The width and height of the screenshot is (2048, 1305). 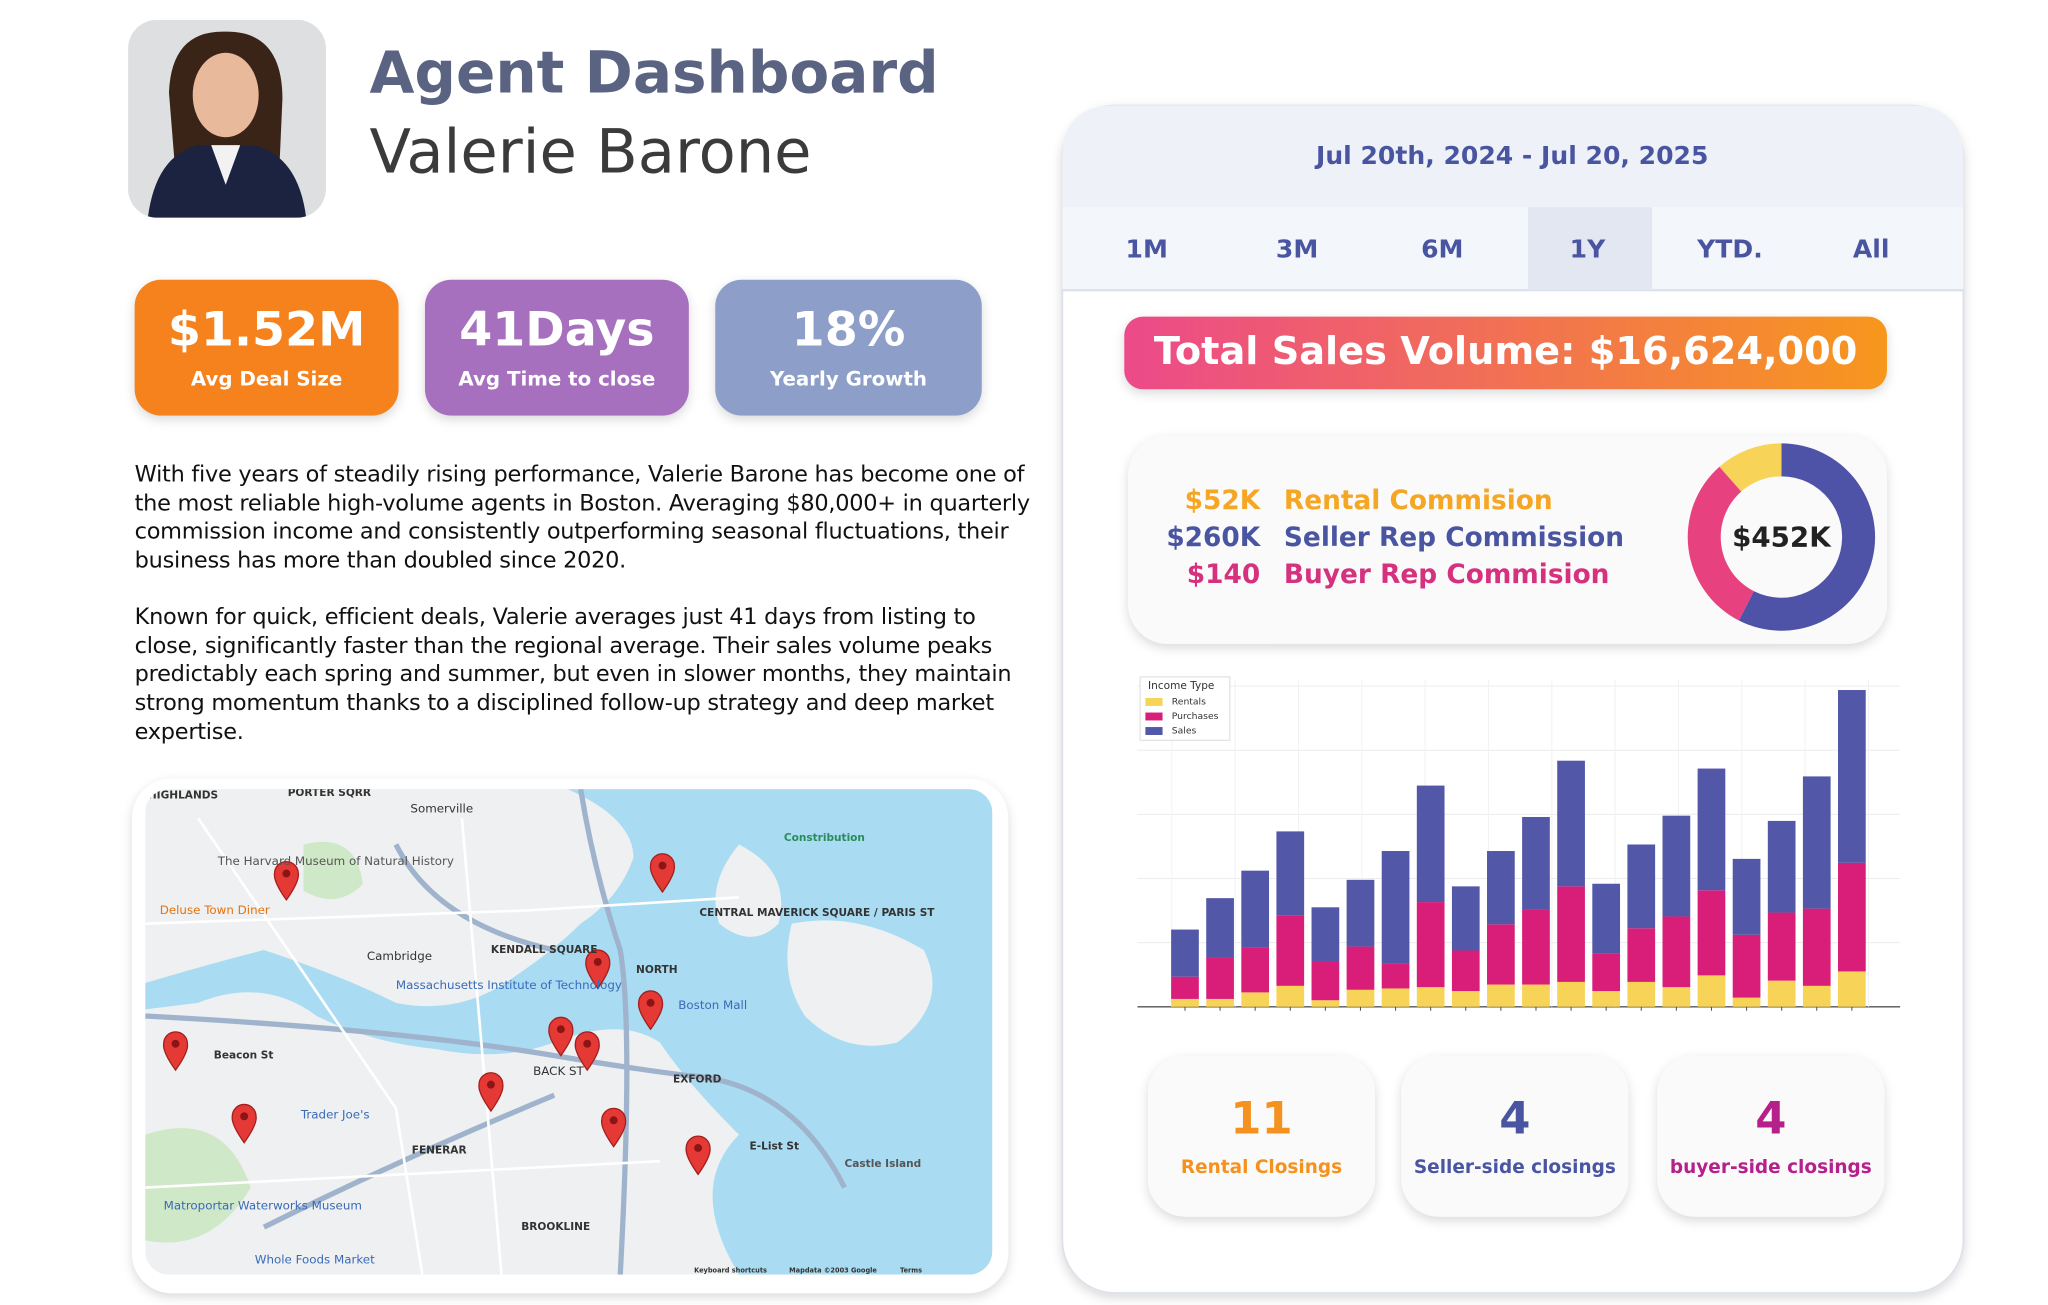 I want to click on kpi-value: $1.52M, so click(x=267, y=330).